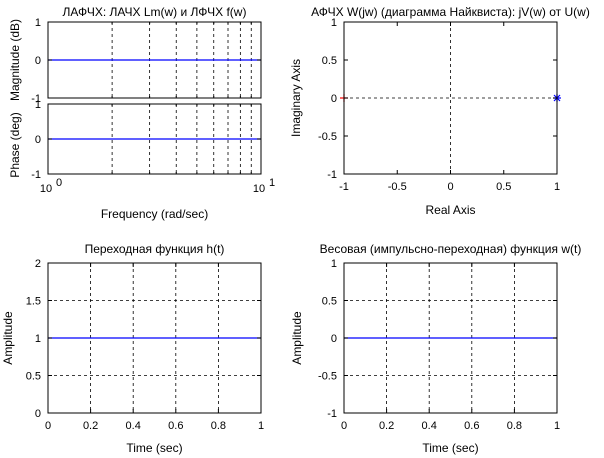  What do you see at coordinates (38, 105) in the screenshot?
I see `phase-ytick-label: 1` at bounding box center [38, 105].